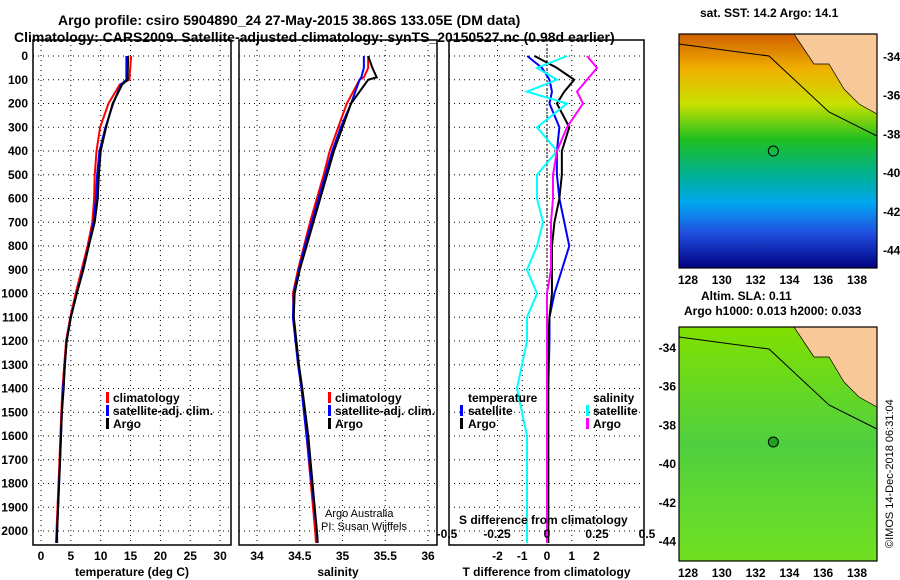 This screenshot has height=580, width=900. What do you see at coordinates (343, 556) in the screenshot?
I see `x-tick-label: 35` at bounding box center [343, 556].